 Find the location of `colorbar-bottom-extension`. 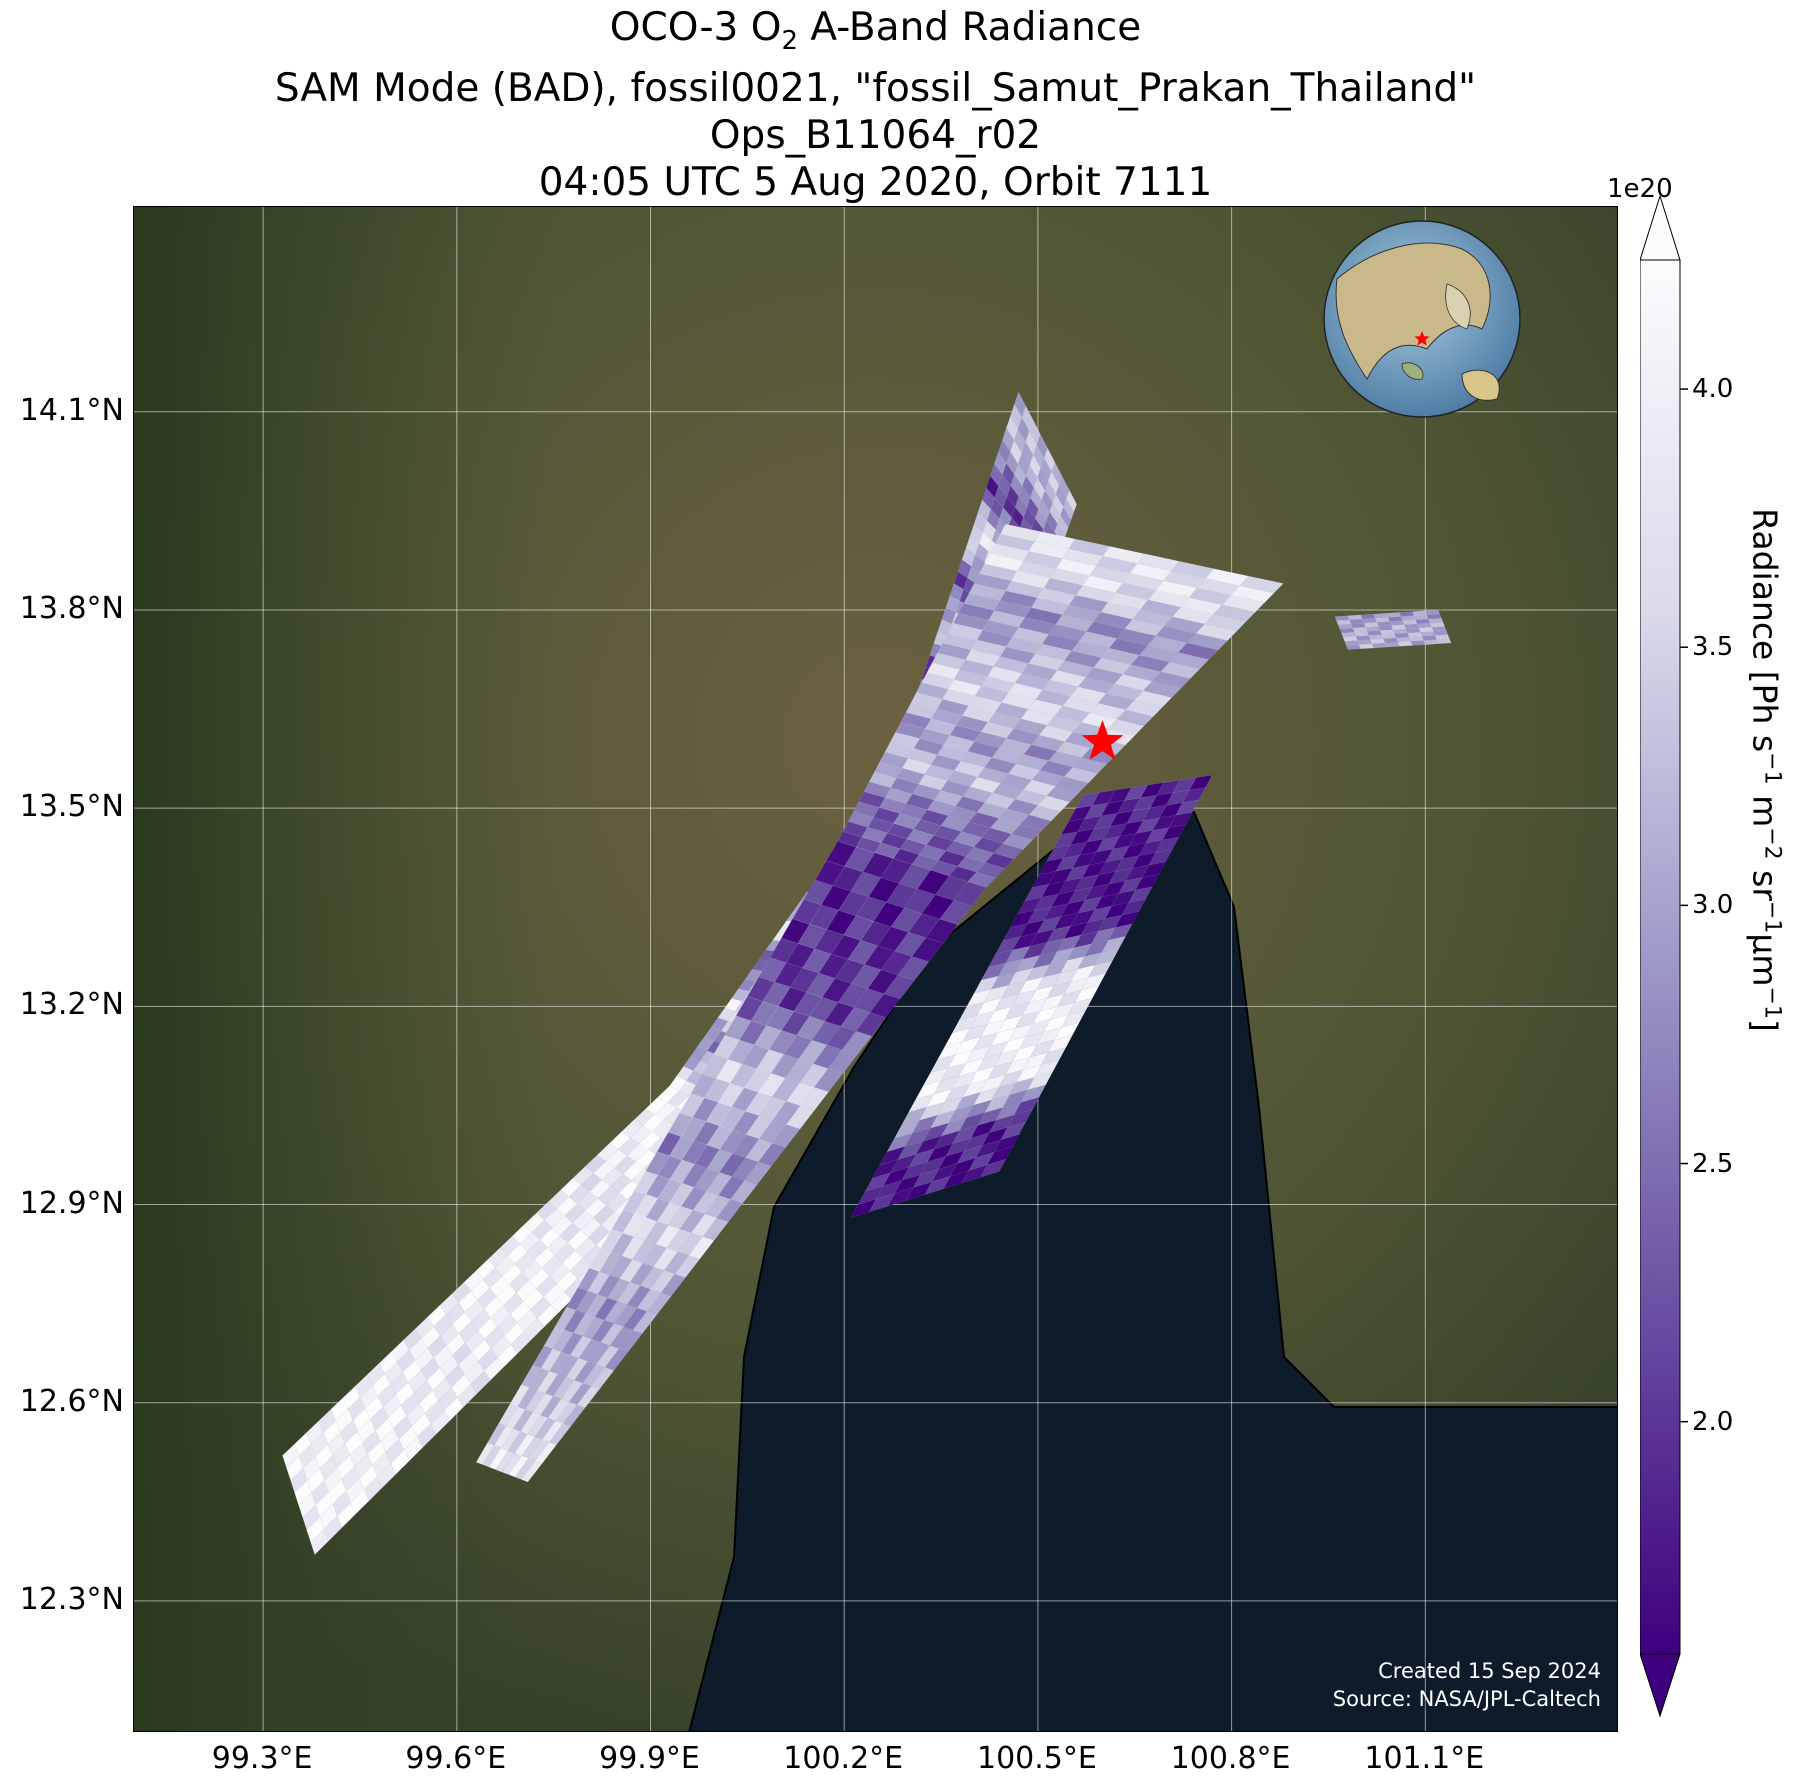

colorbar-bottom-extension is located at coordinates (1660, 1685).